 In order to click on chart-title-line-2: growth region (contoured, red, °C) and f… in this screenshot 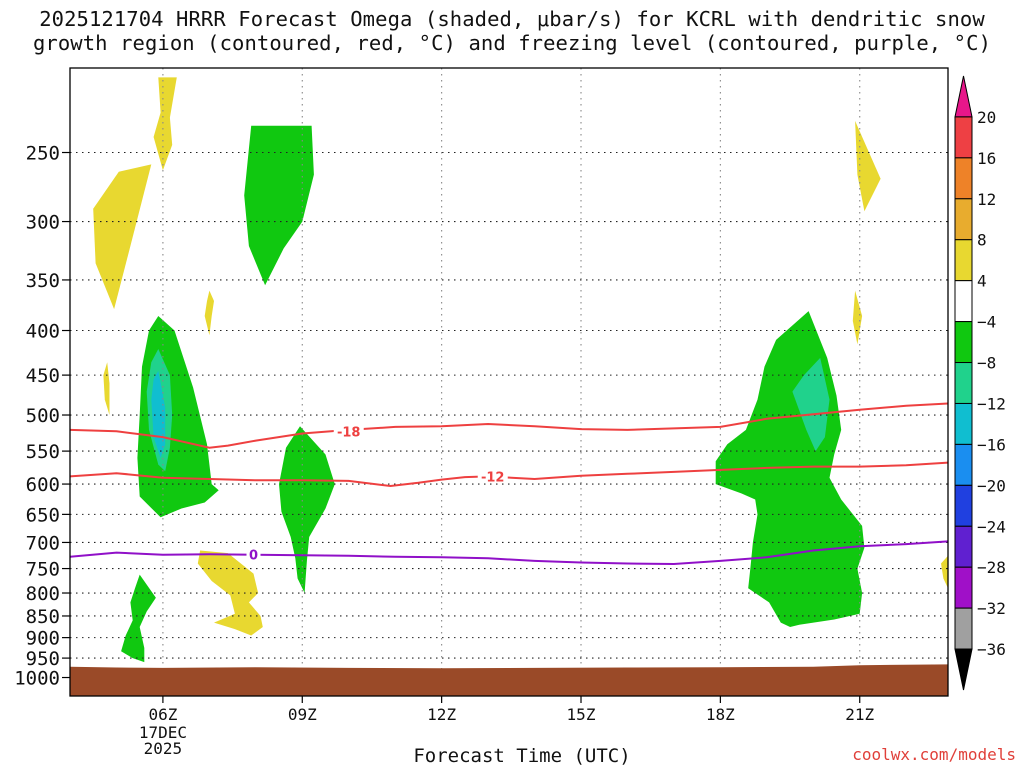, I will do `click(512, 43)`.